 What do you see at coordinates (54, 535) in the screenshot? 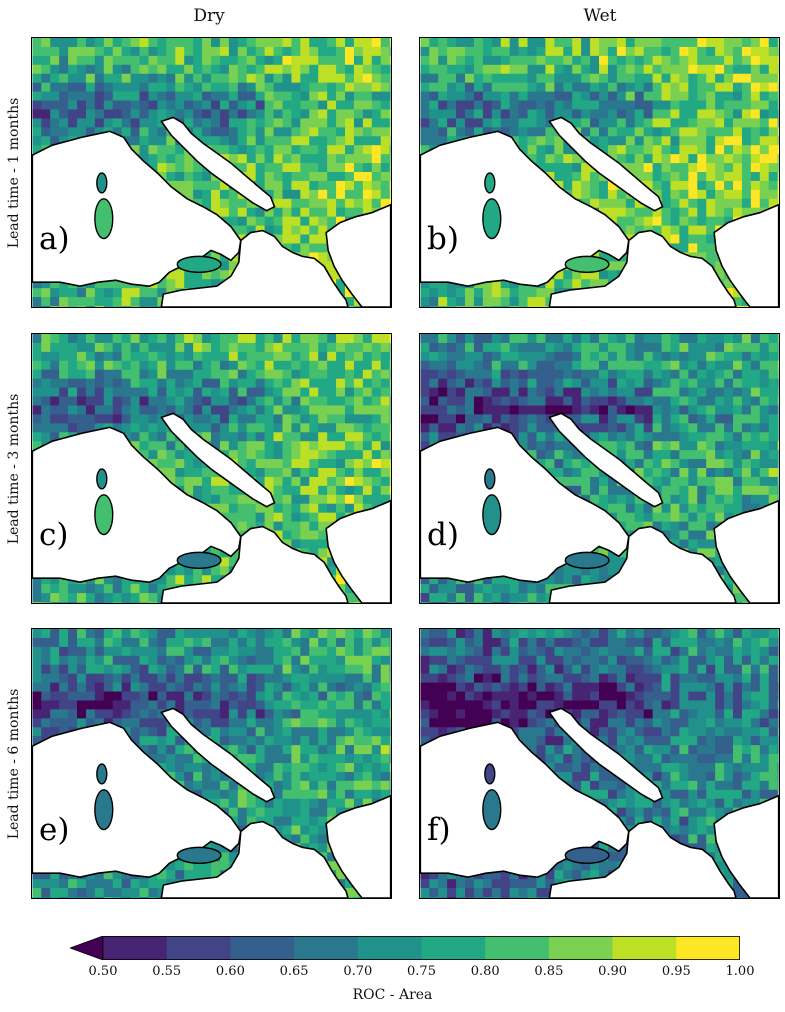
I see `panel-letter: c)` at bounding box center [54, 535].